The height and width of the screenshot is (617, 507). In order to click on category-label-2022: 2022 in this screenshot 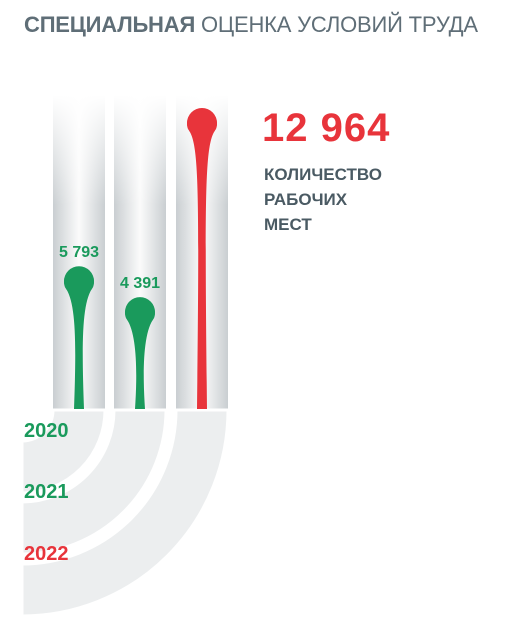, I will do `click(46, 554)`.